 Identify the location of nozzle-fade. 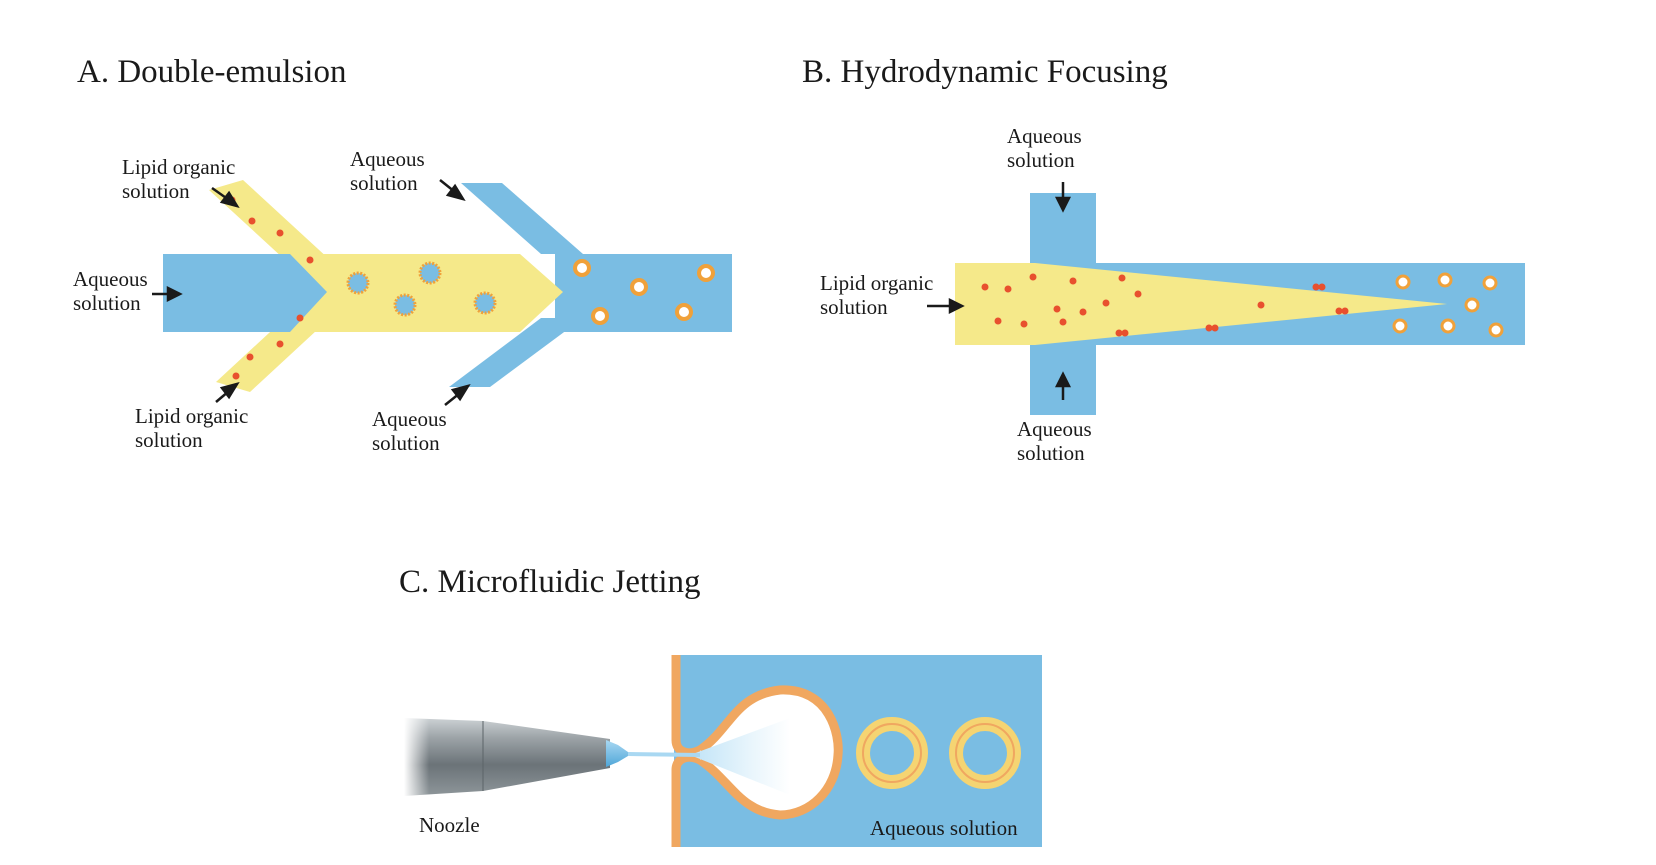
(509, 757).